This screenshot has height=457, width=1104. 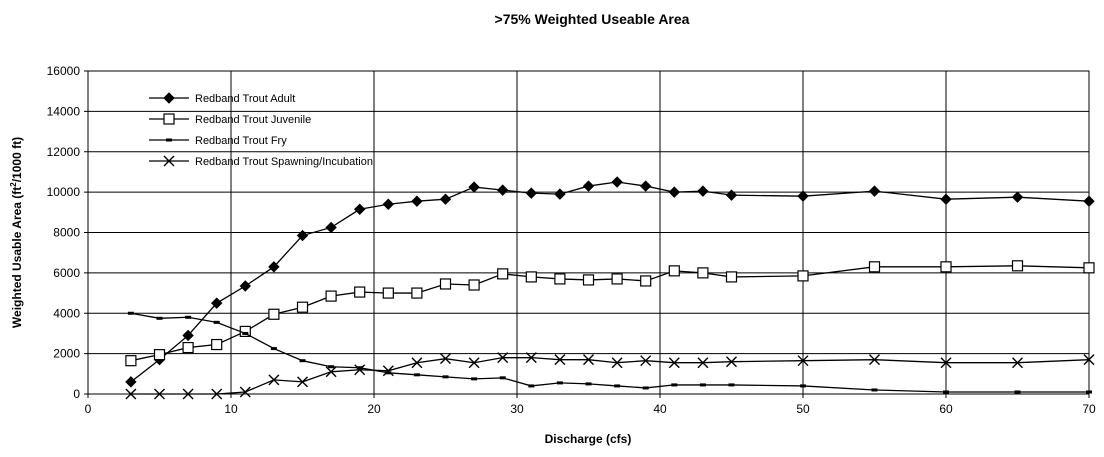 What do you see at coordinates (660, 409) in the screenshot?
I see `x-tick-label: 40` at bounding box center [660, 409].